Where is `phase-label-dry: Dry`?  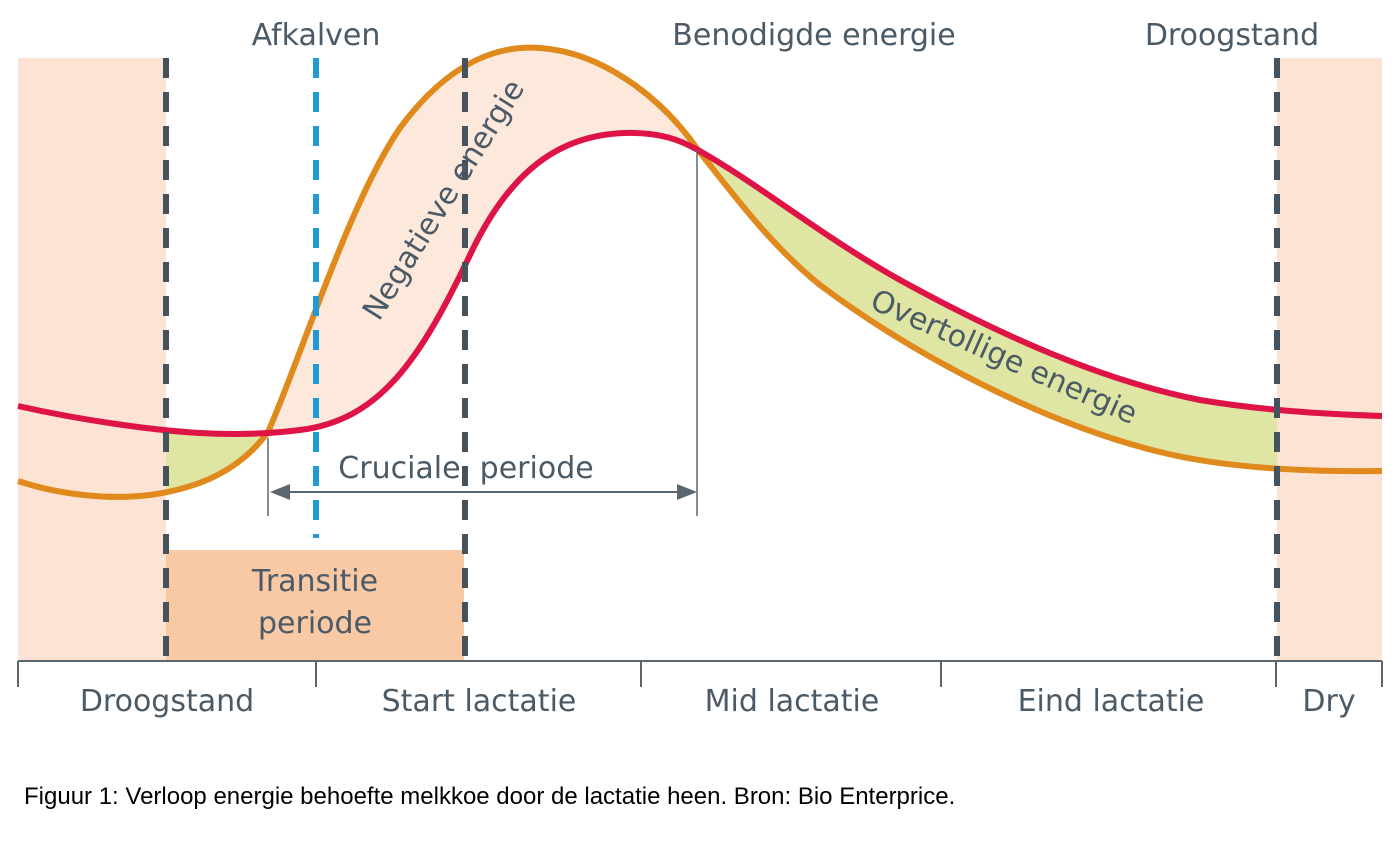
phase-label-dry: Dry is located at coordinates (1328, 701).